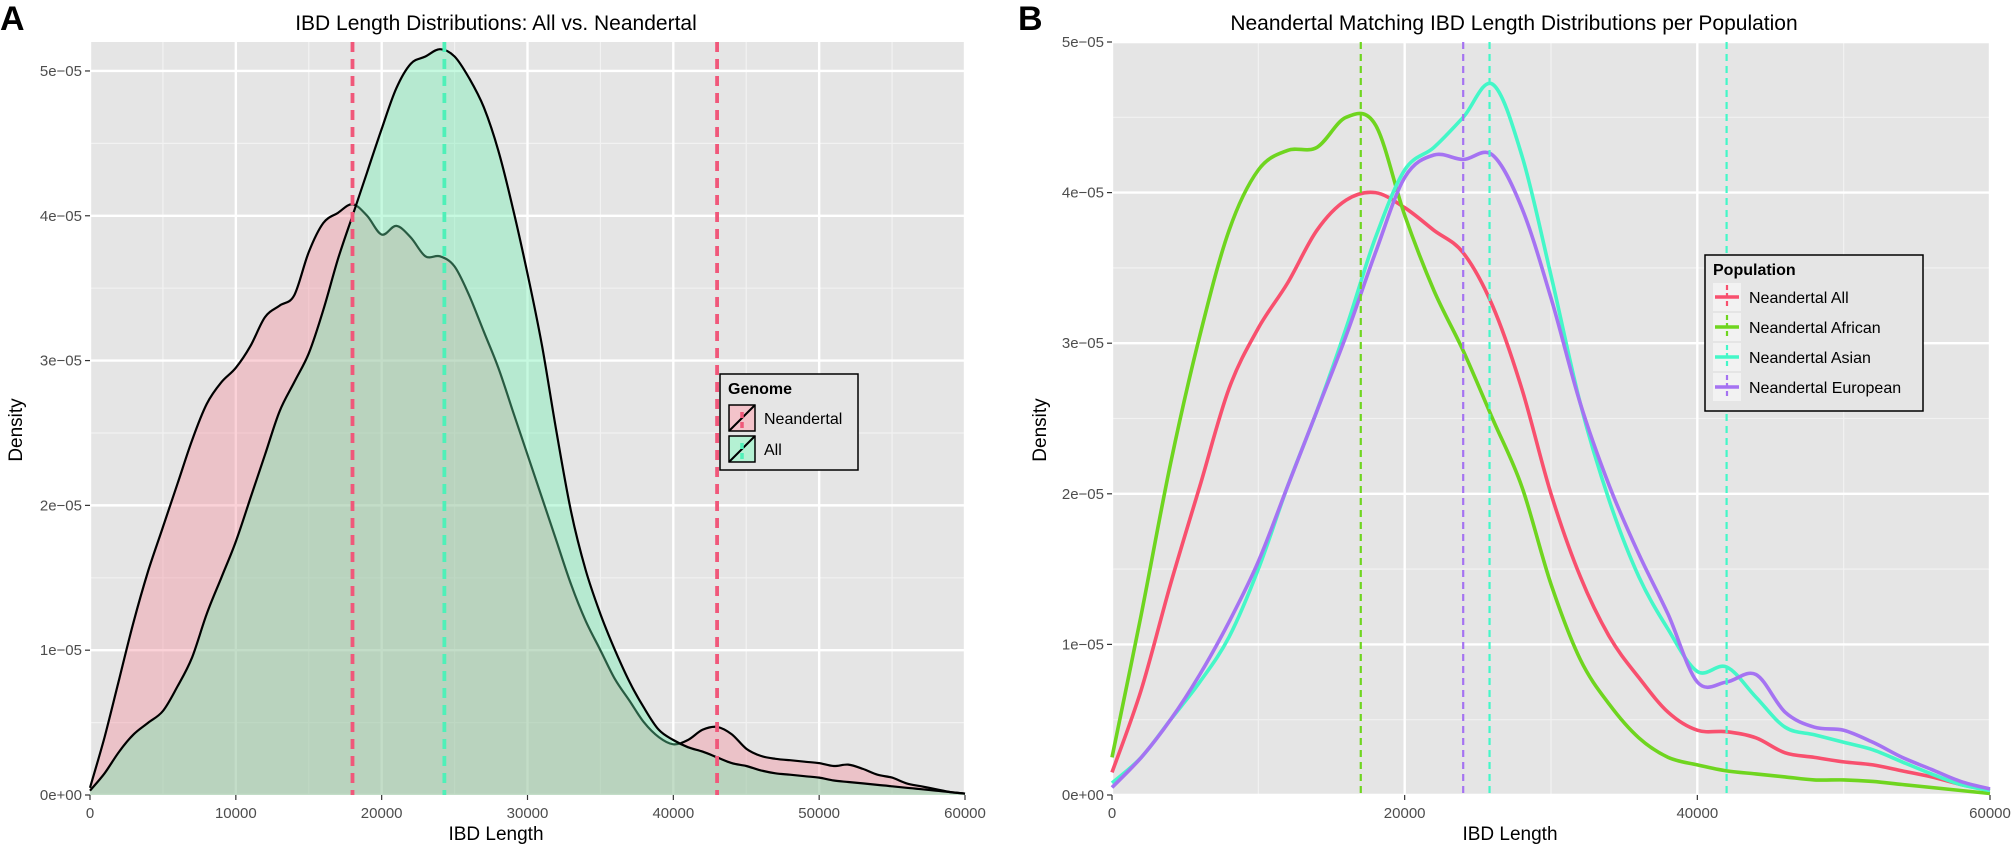 The height and width of the screenshot is (845, 2011). I want to click on panel-b-x-label: IBD Length, so click(1509, 834).